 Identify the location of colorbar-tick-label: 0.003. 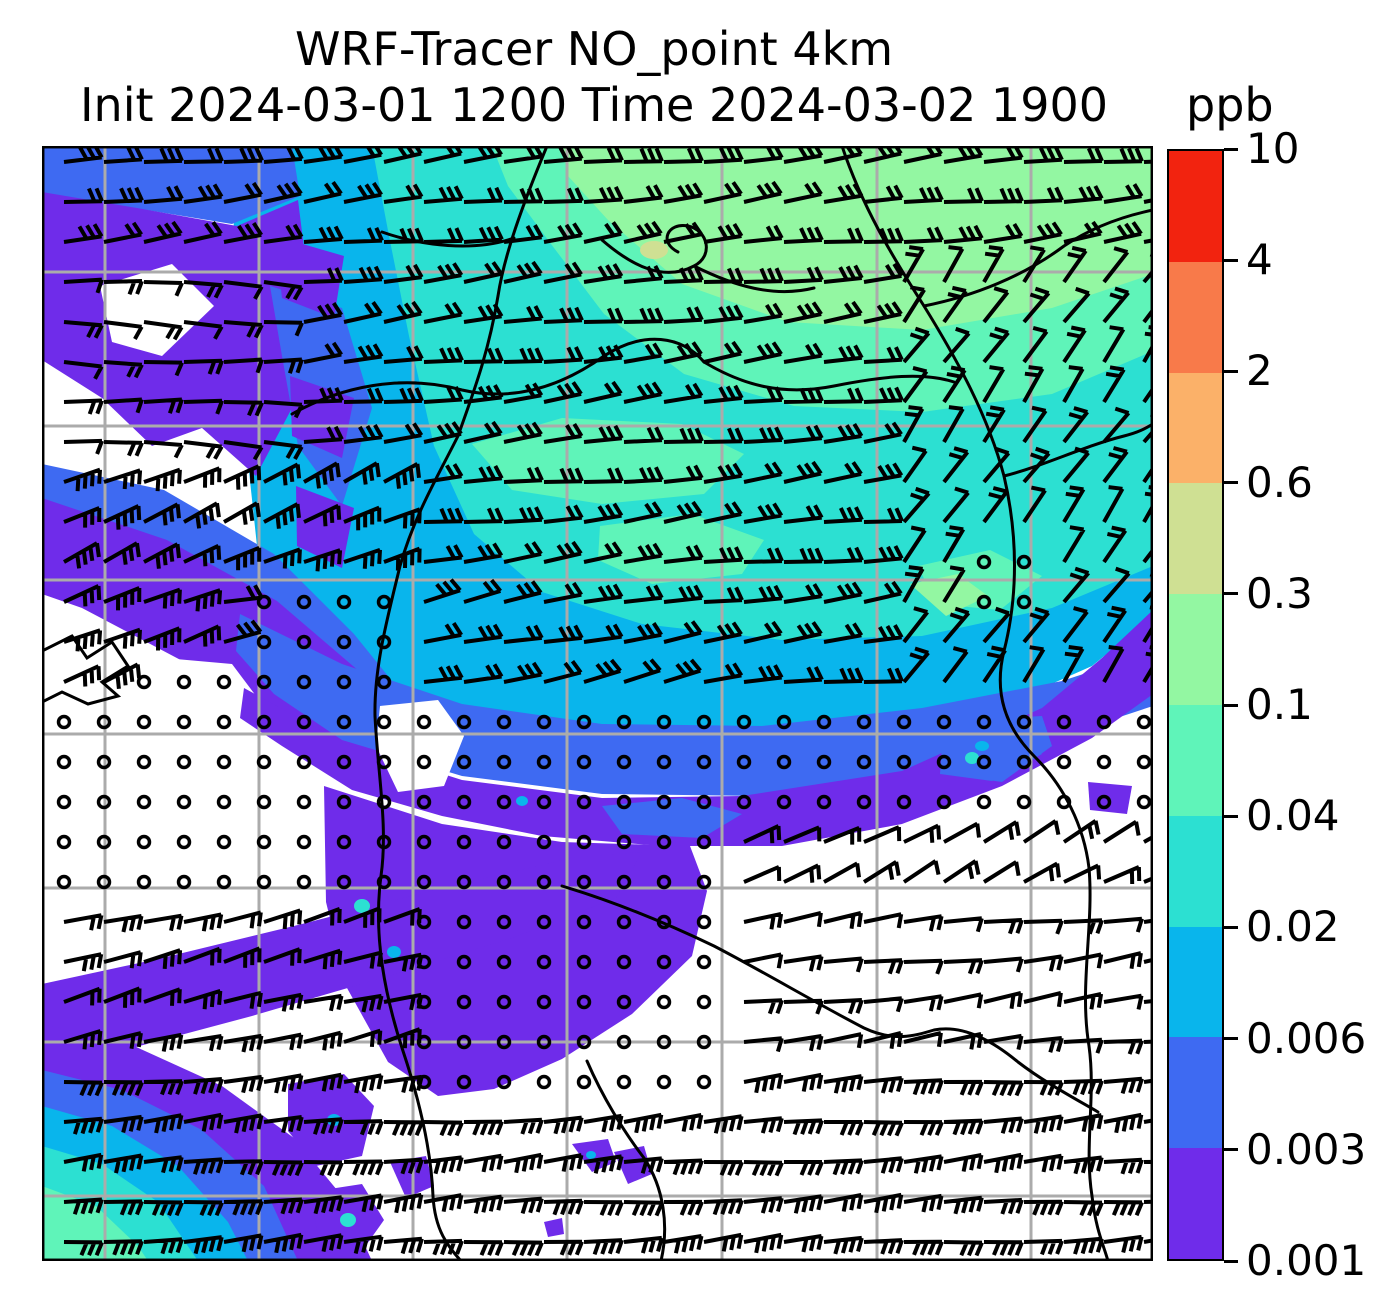
(1306, 1149).